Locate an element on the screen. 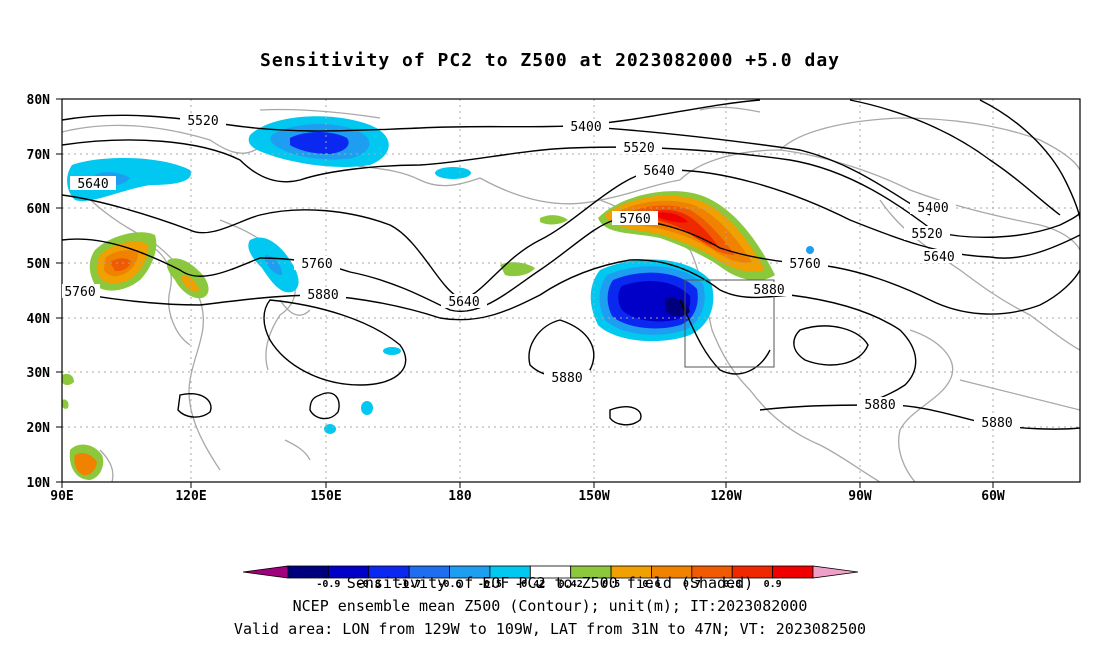 Image resolution: width=1100 pixels, height=650 pixels. lat-label: 10N is located at coordinates (39, 483).